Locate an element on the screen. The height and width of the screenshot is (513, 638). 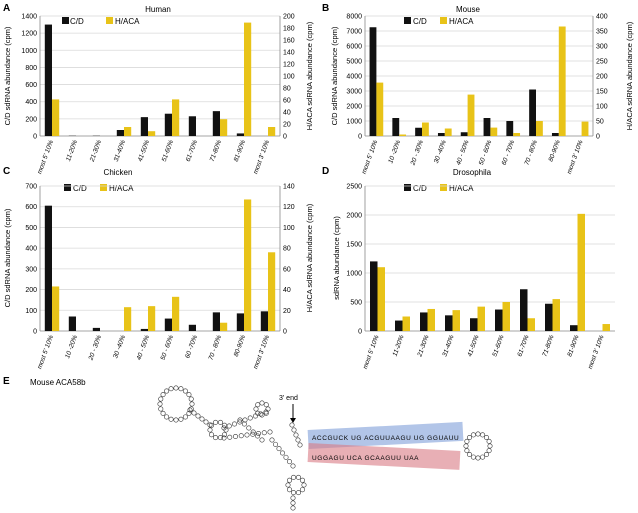
x-tick-label: 80-90% is located at coordinates (555, 151).